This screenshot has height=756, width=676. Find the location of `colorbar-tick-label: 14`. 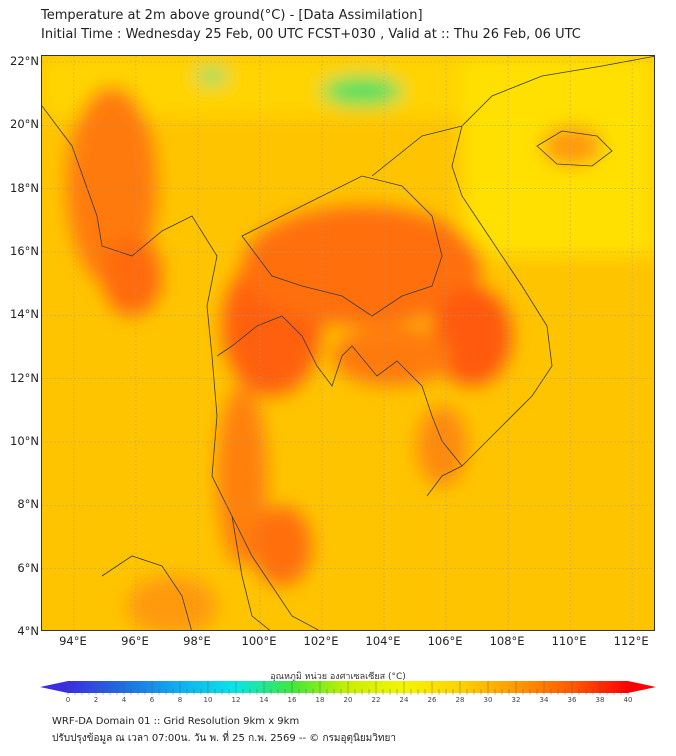

colorbar-tick-label: 14 is located at coordinates (264, 700).